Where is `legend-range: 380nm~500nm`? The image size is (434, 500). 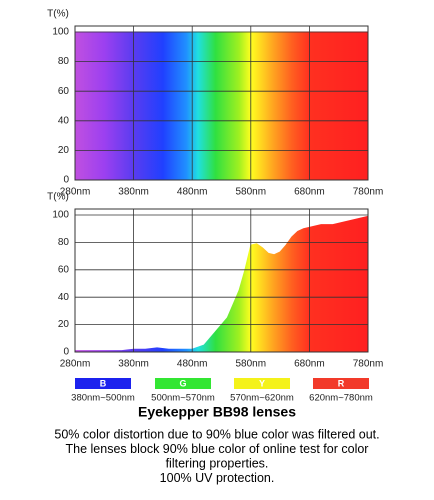
legend-range: 380nm~500nm is located at coordinates (103, 398).